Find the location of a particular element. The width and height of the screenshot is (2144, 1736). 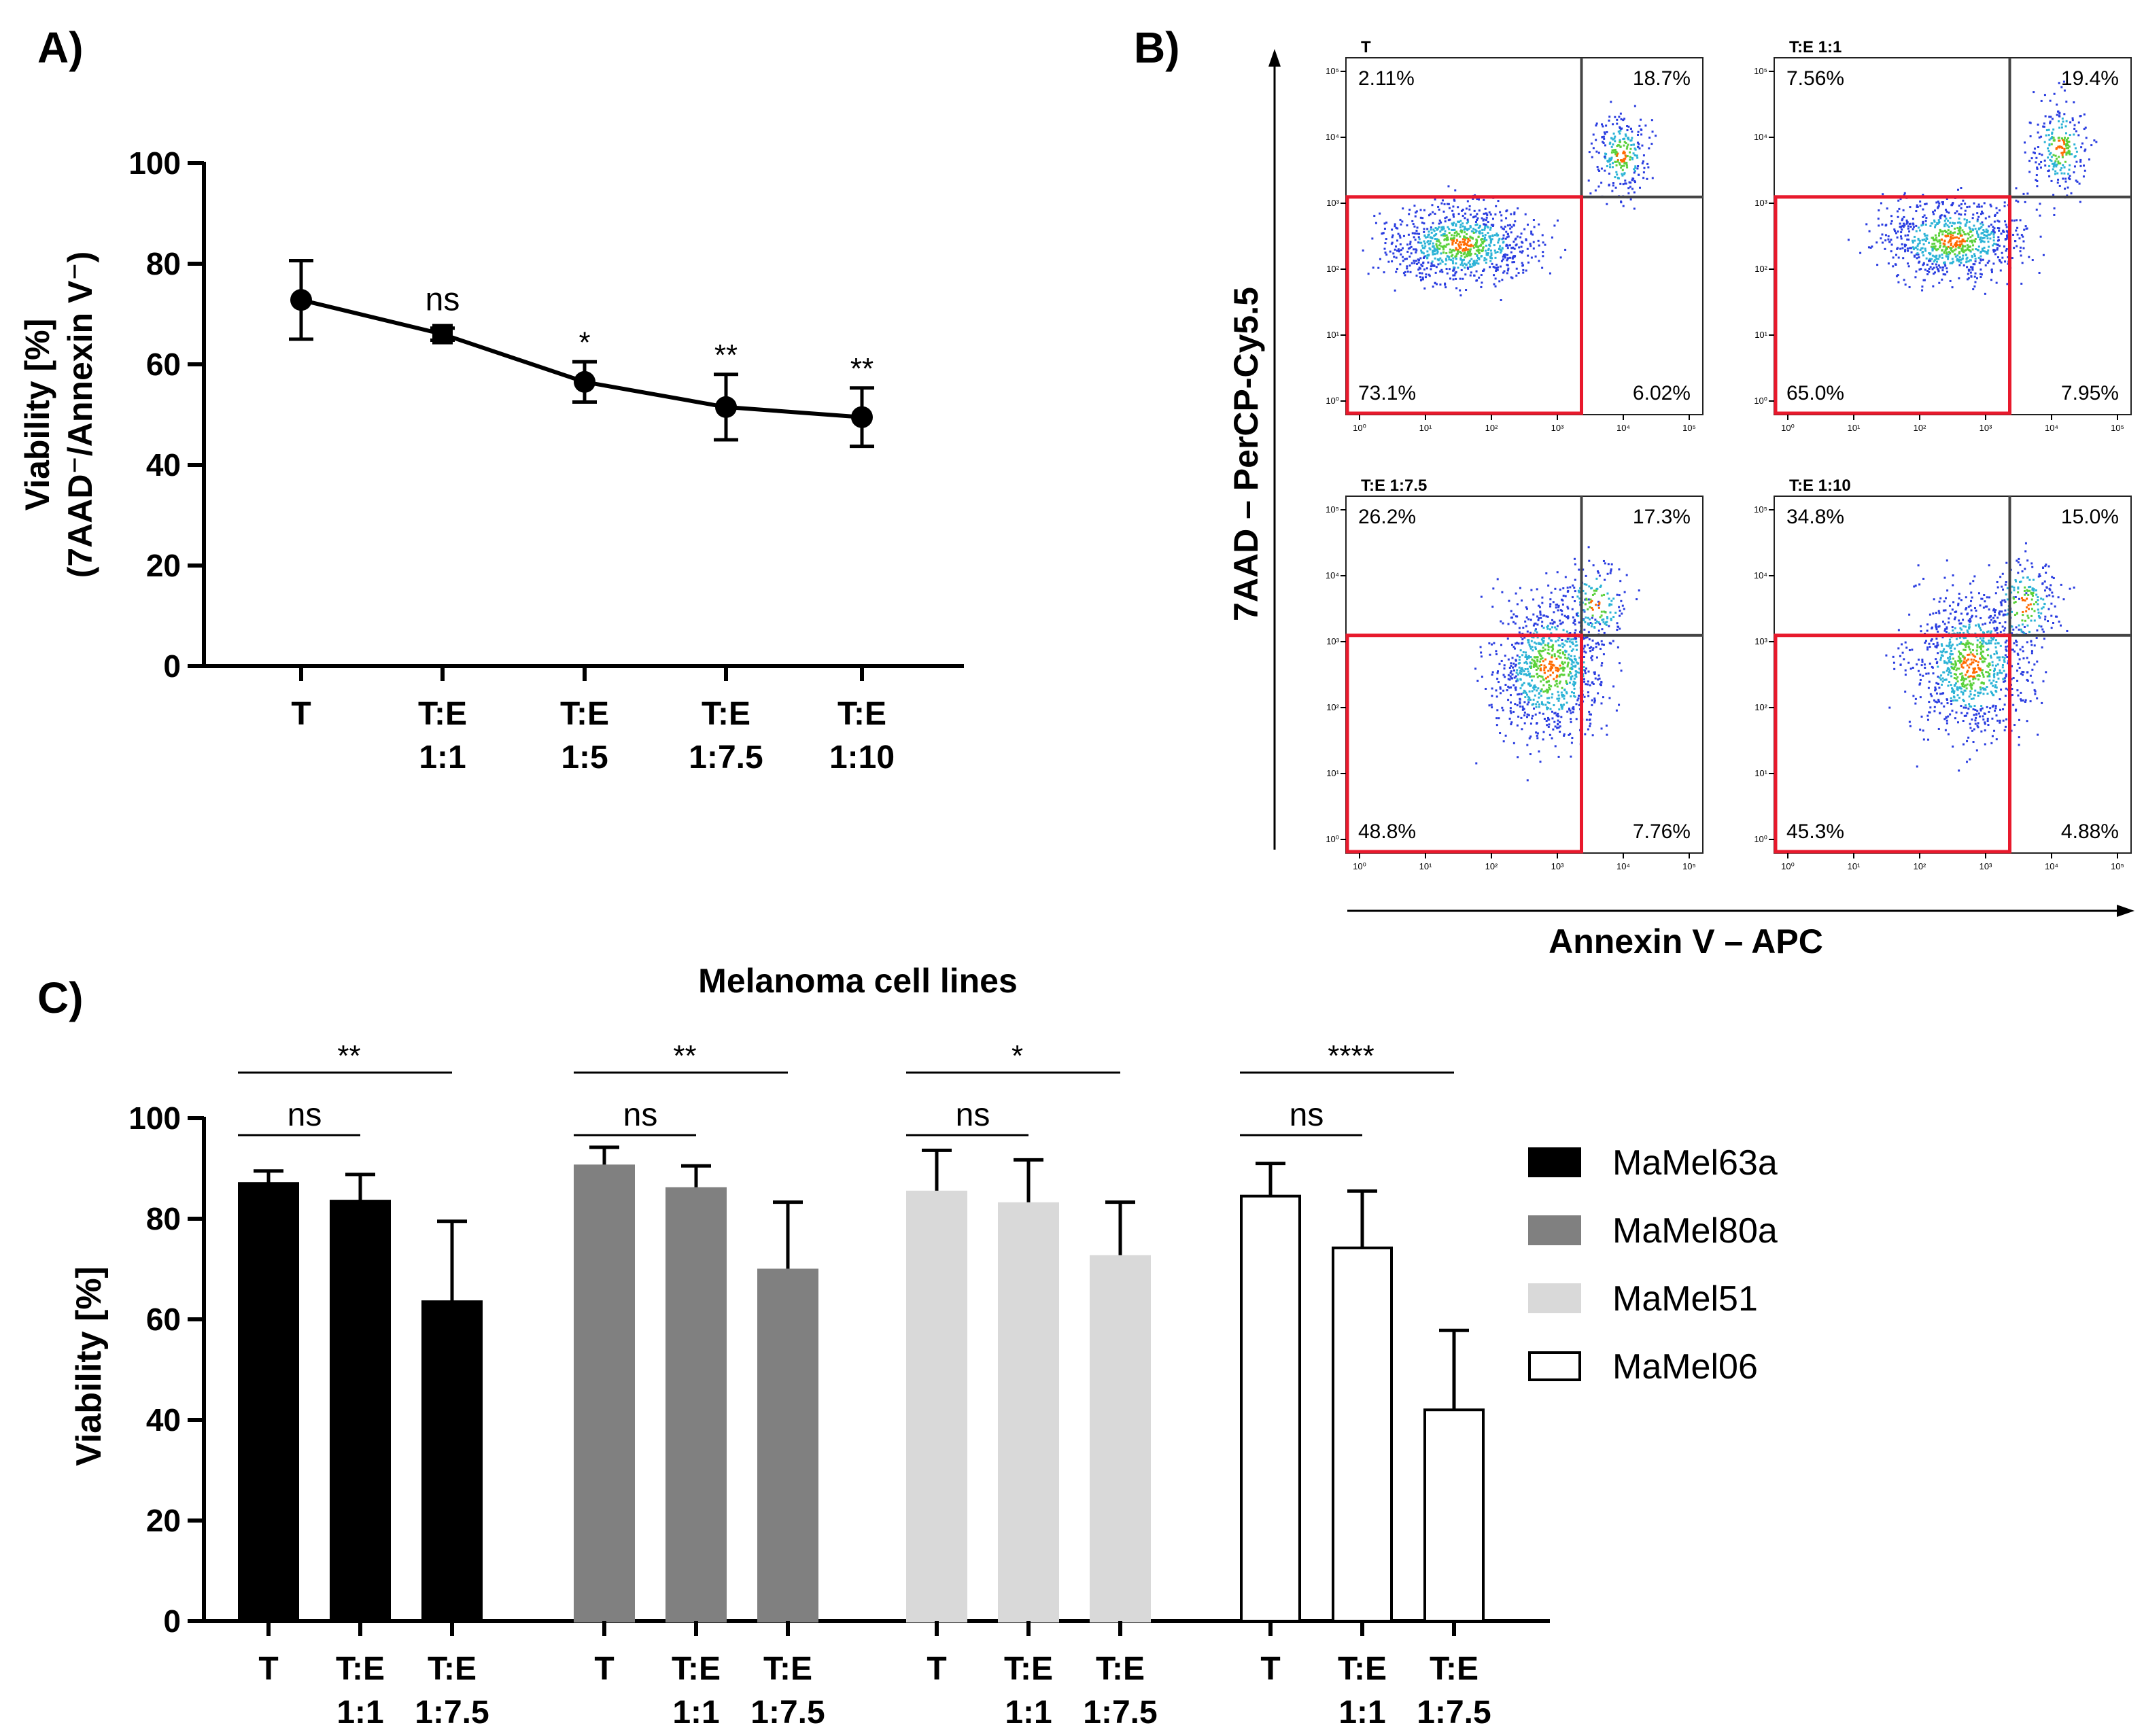

y-tick-label: 0 is located at coordinates (172, 1621).